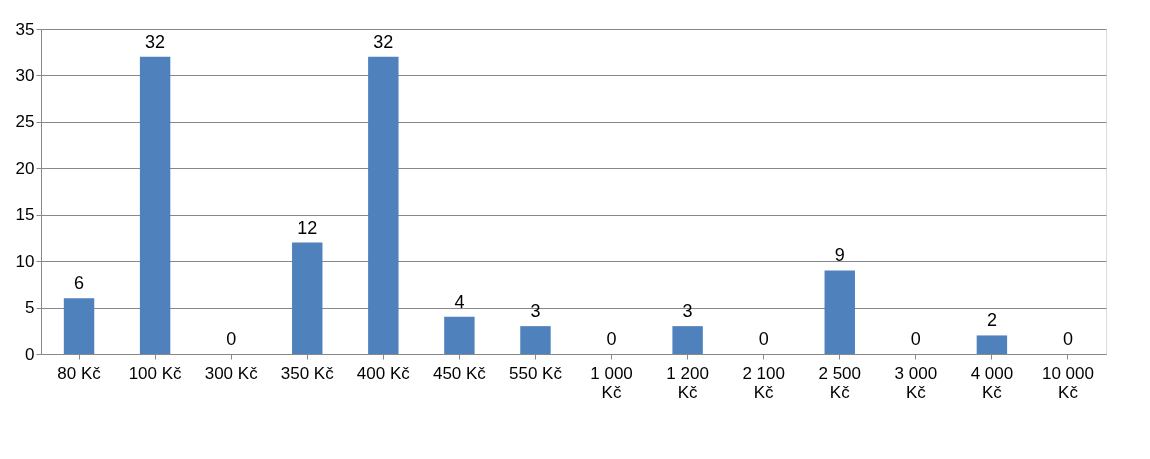 The height and width of the screenshot is (459, 1150). I want to click on x-tick-label: 4 000 Kč, so click(992, 382).